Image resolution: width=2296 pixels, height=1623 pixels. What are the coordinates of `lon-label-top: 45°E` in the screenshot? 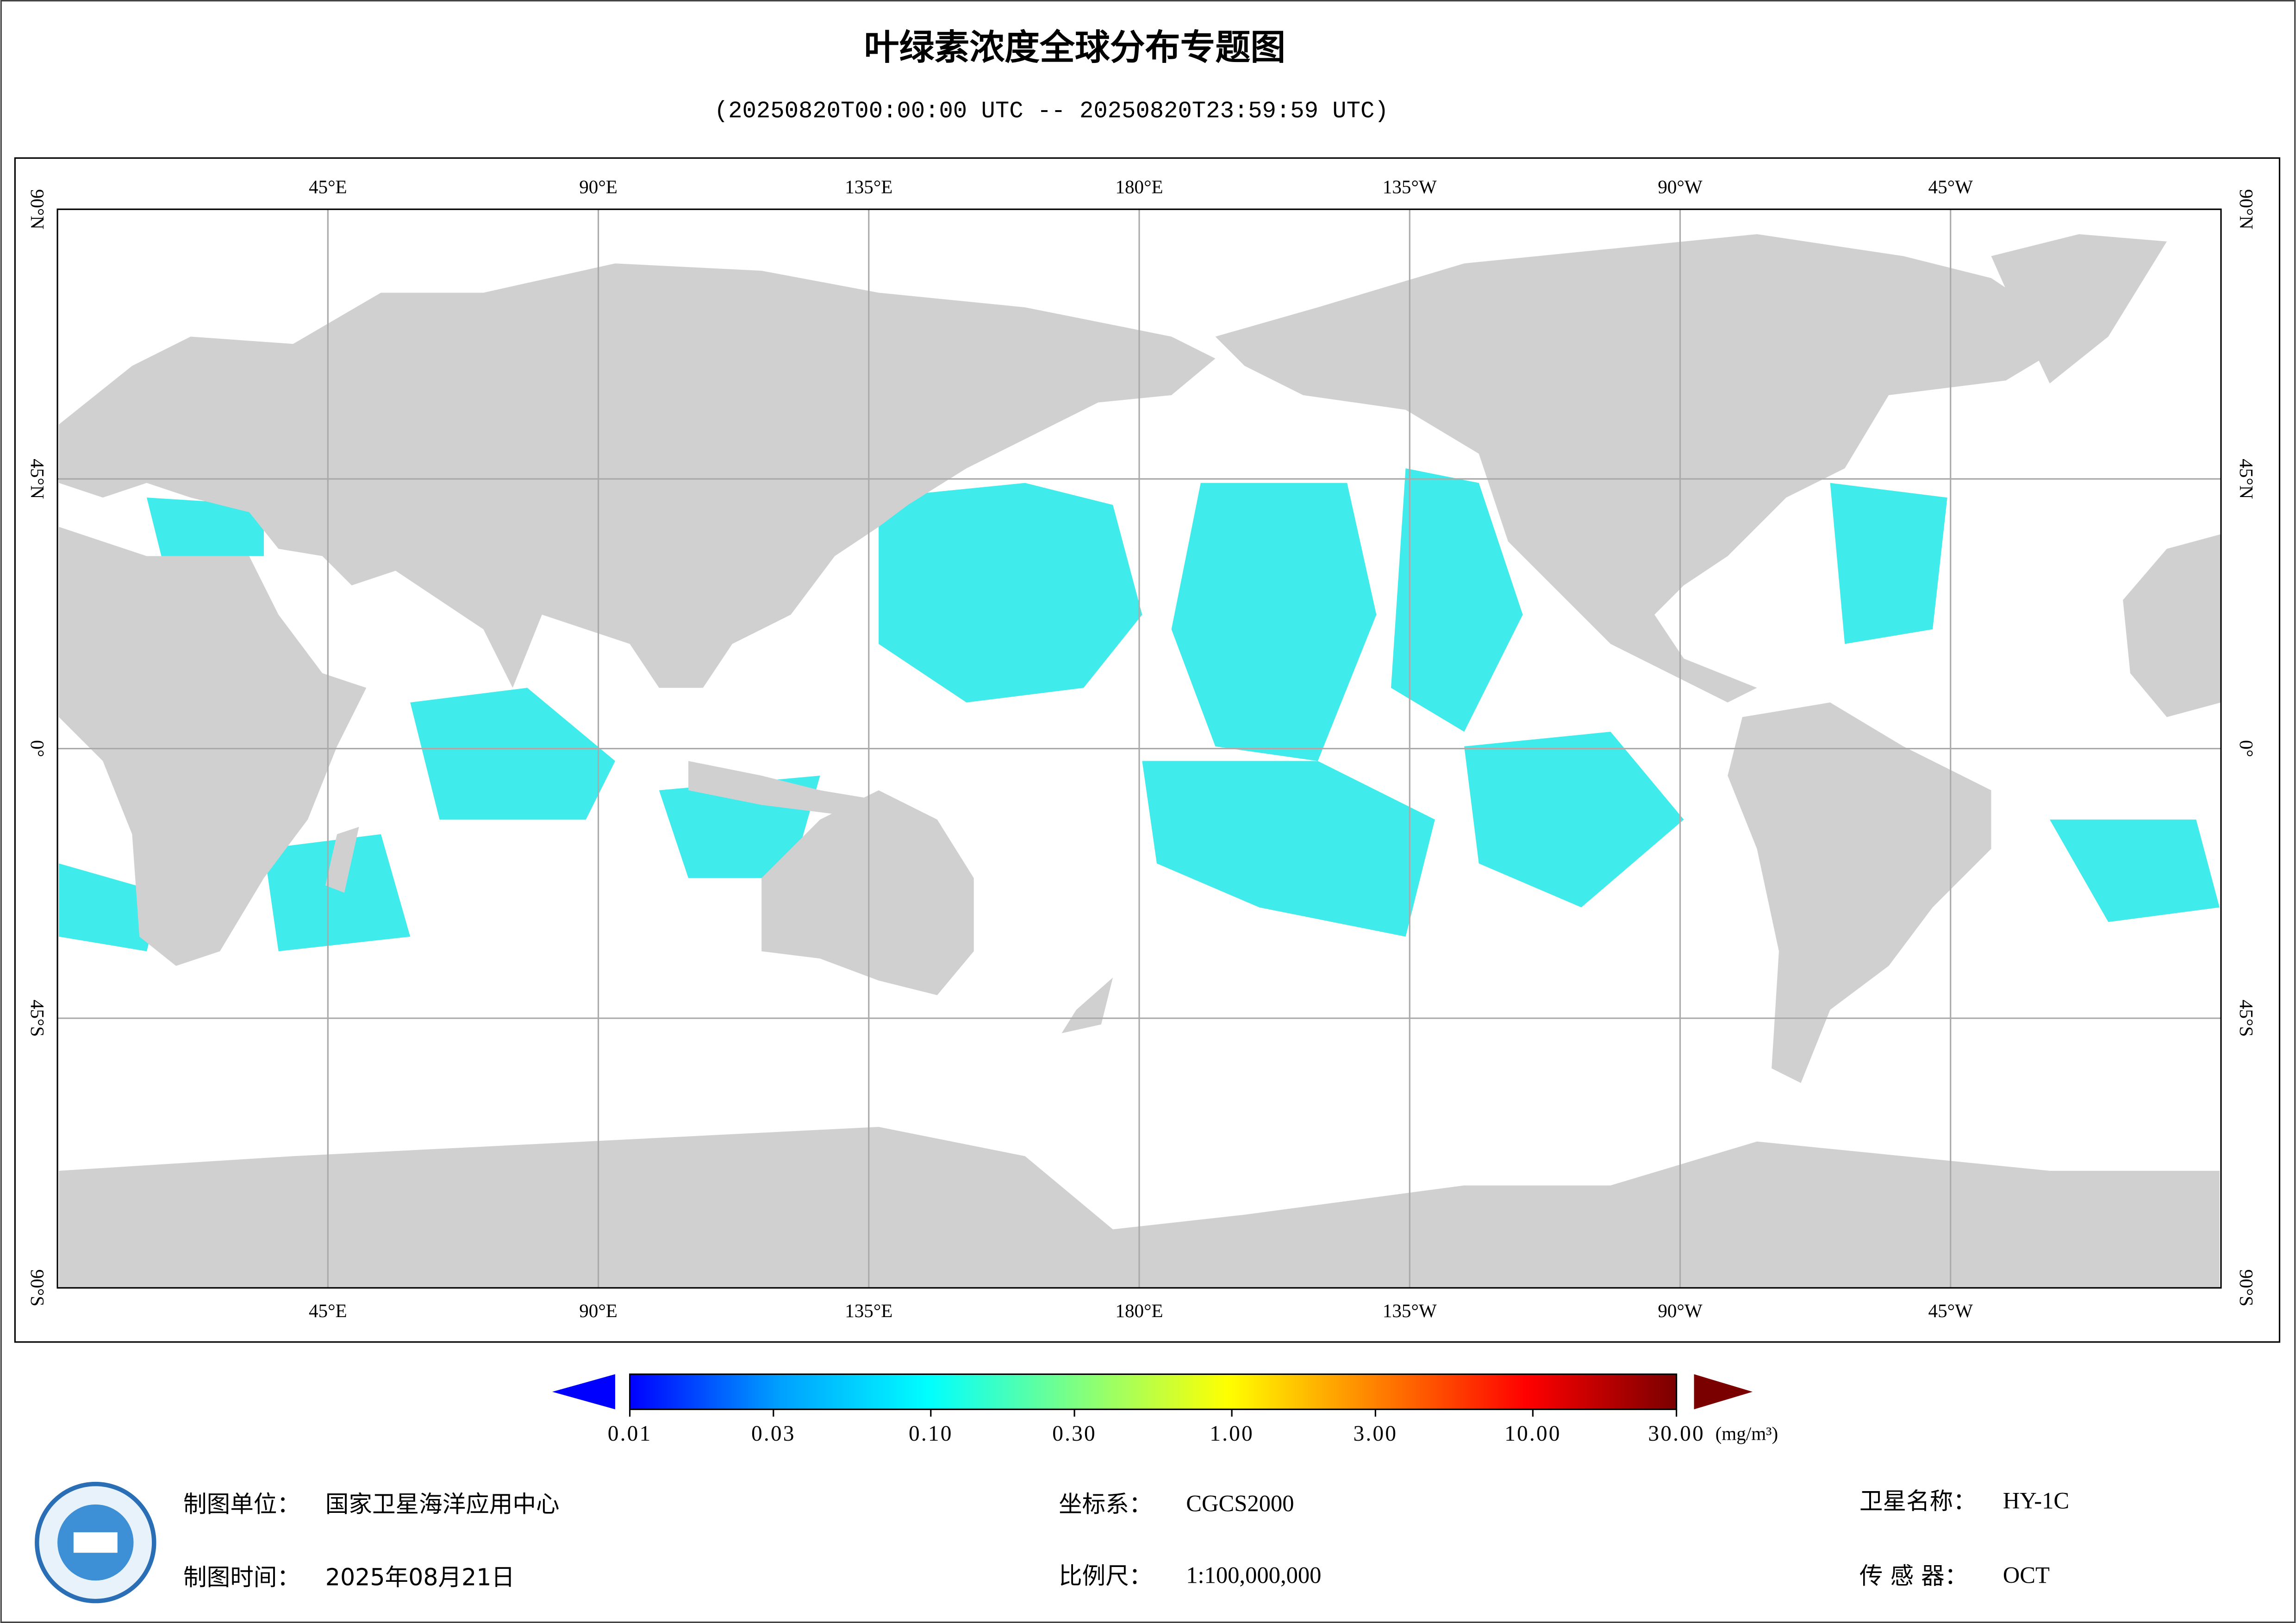 It's located at (328, 186).